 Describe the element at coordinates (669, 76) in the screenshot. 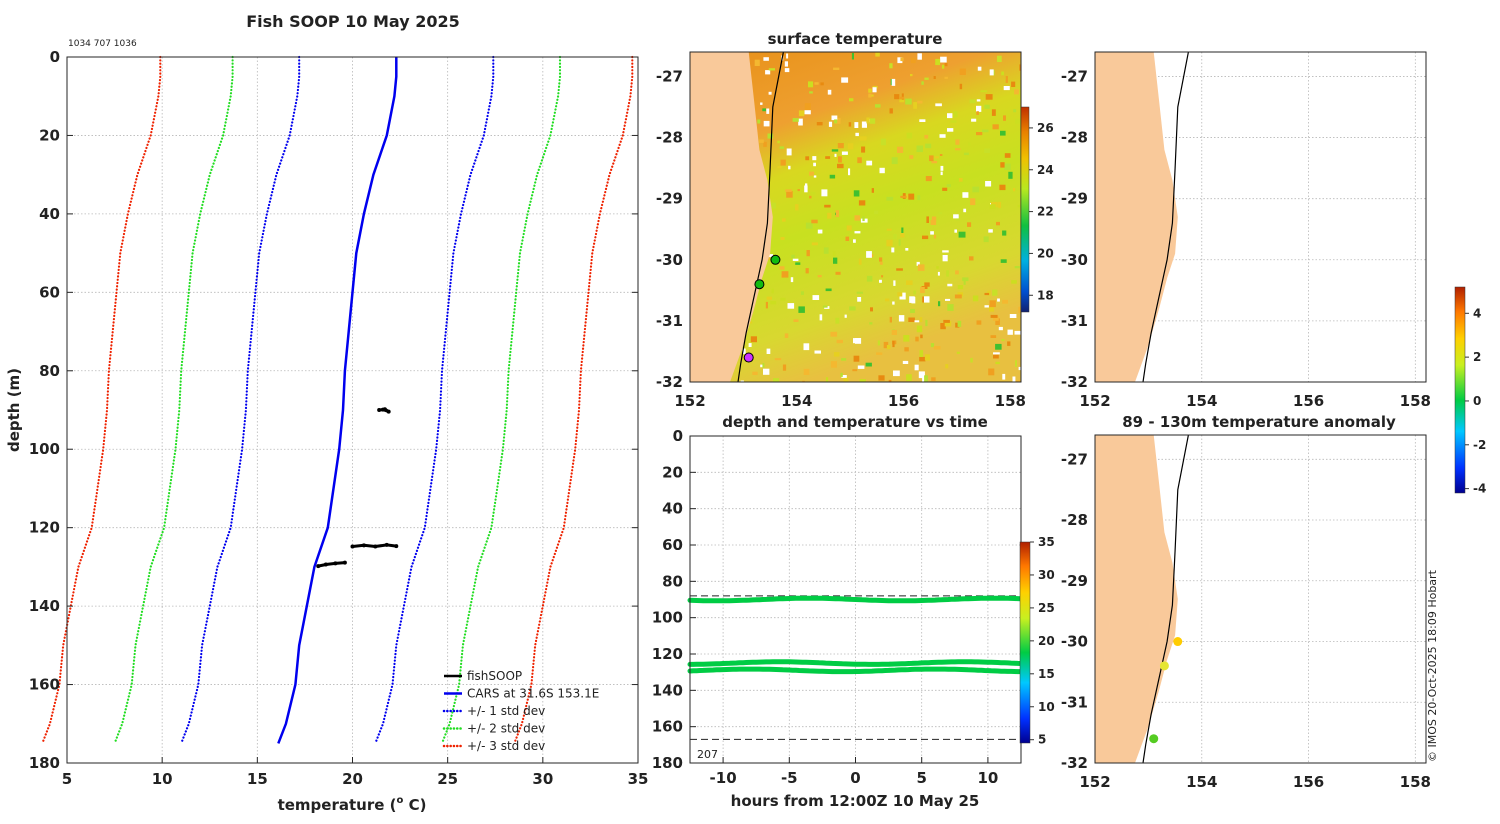

I see `tick-label-y: -27` at that location.